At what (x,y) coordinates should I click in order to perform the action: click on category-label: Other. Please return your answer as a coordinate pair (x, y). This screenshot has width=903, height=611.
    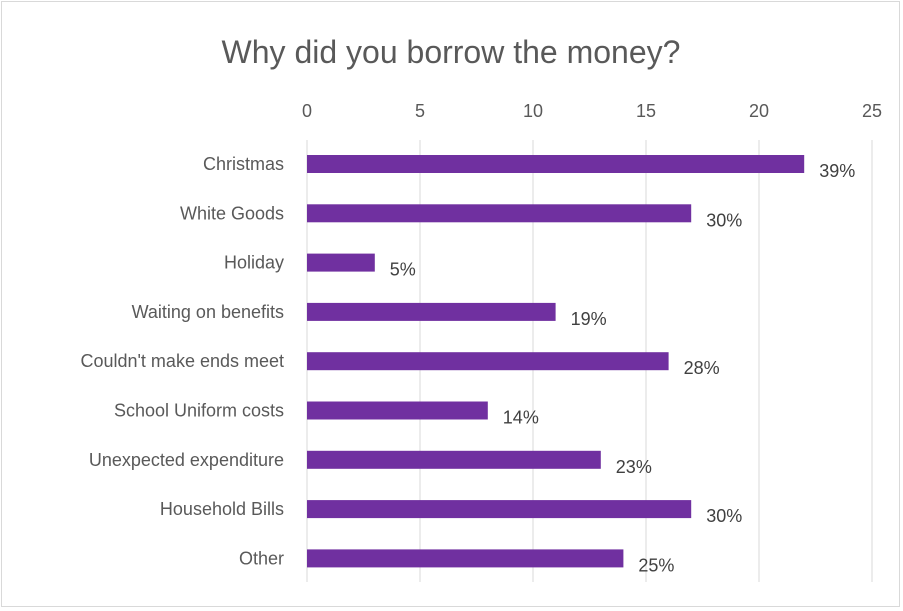
    Looking at the image, I should click on (261, 558).